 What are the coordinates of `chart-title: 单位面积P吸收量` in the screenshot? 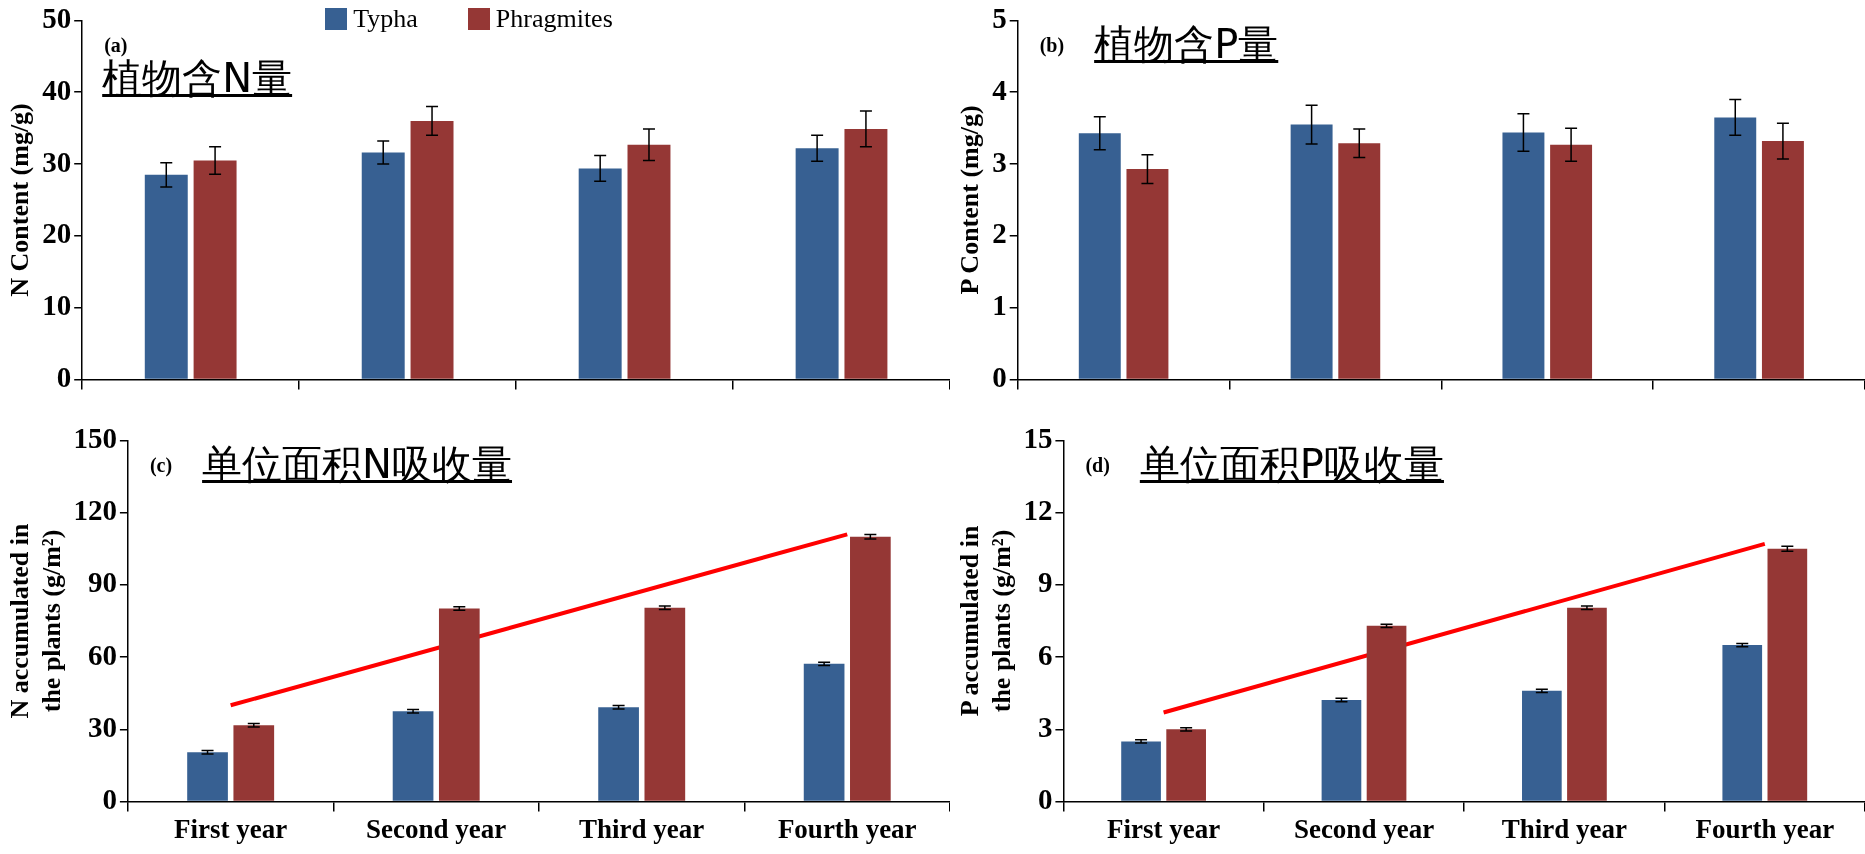 It's located at (1291, 464).